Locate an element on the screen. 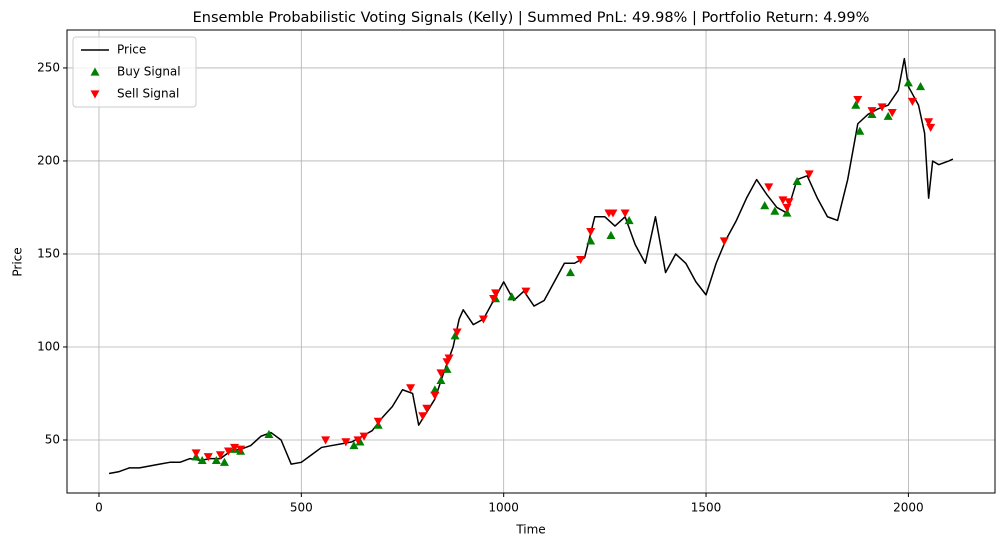 The width and height of the screenshot is (1005, 547). legend-label: Sell Signal is located at coordinates (148, 94).